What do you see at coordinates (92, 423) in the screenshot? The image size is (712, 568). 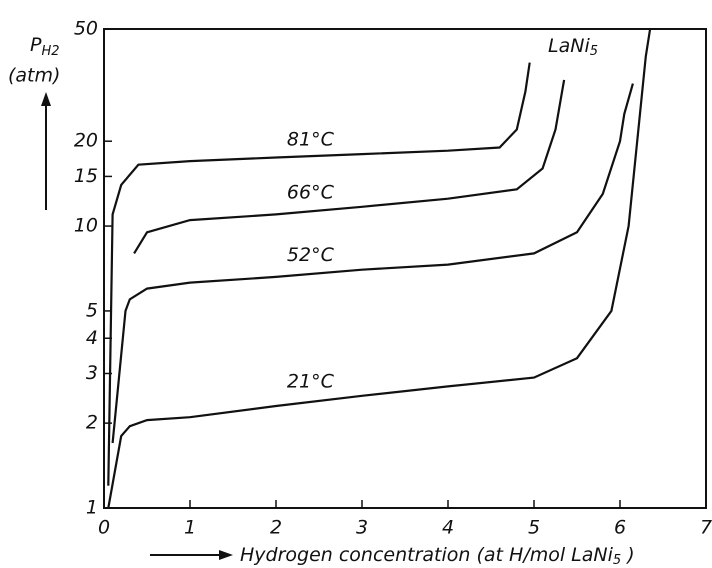 I see `y-tick-label: 2` at bounding box center [92, 423].